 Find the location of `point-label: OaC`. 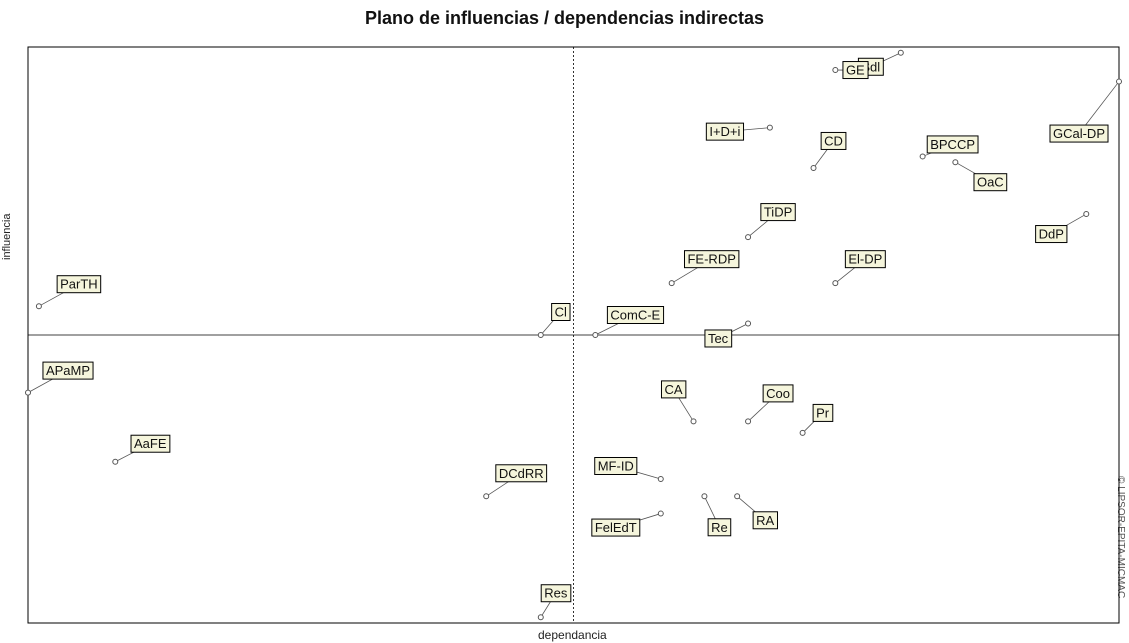

point-label: OaC is located at coordinates (990, 182).